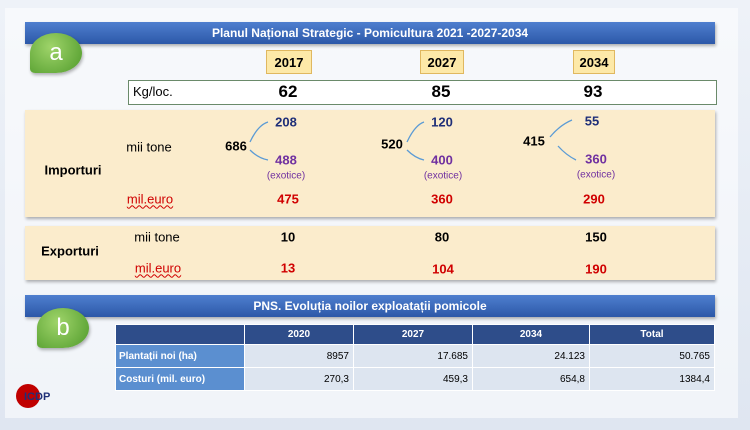  I want to click on table-header: 2020 2027 2034 Total, so click(415, 334).